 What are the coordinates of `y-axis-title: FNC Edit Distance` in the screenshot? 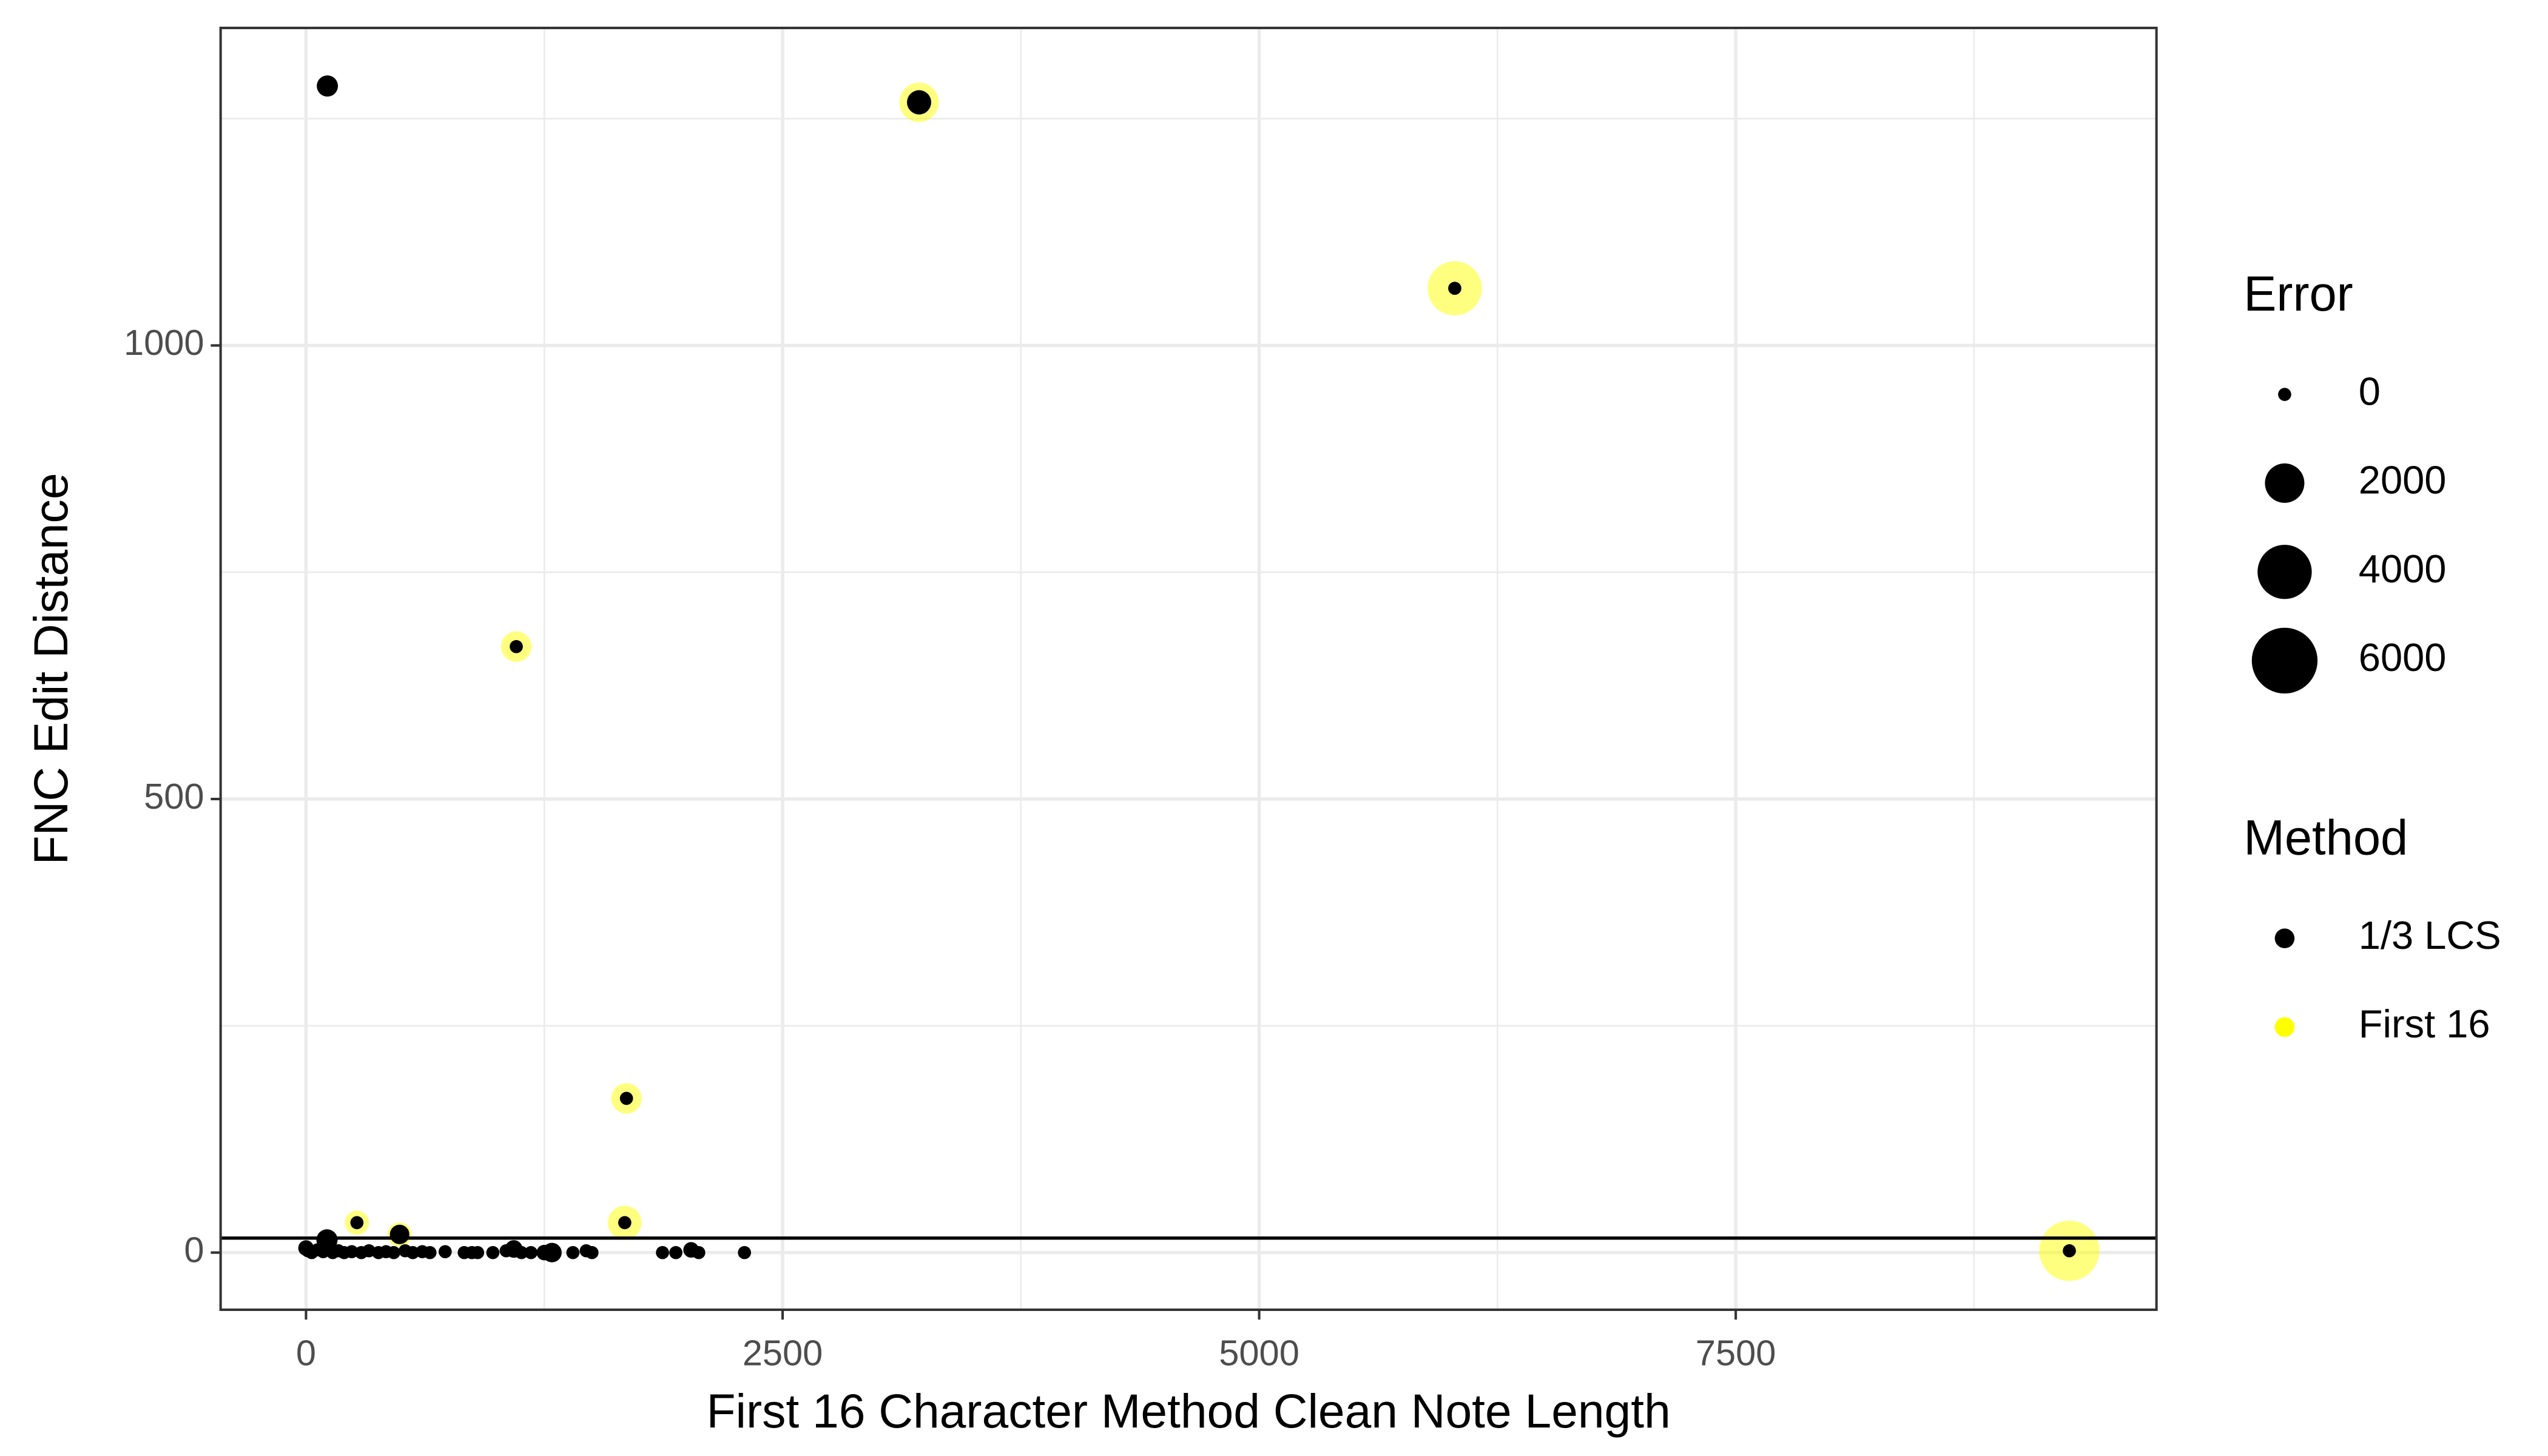 It's located at (51, 668).